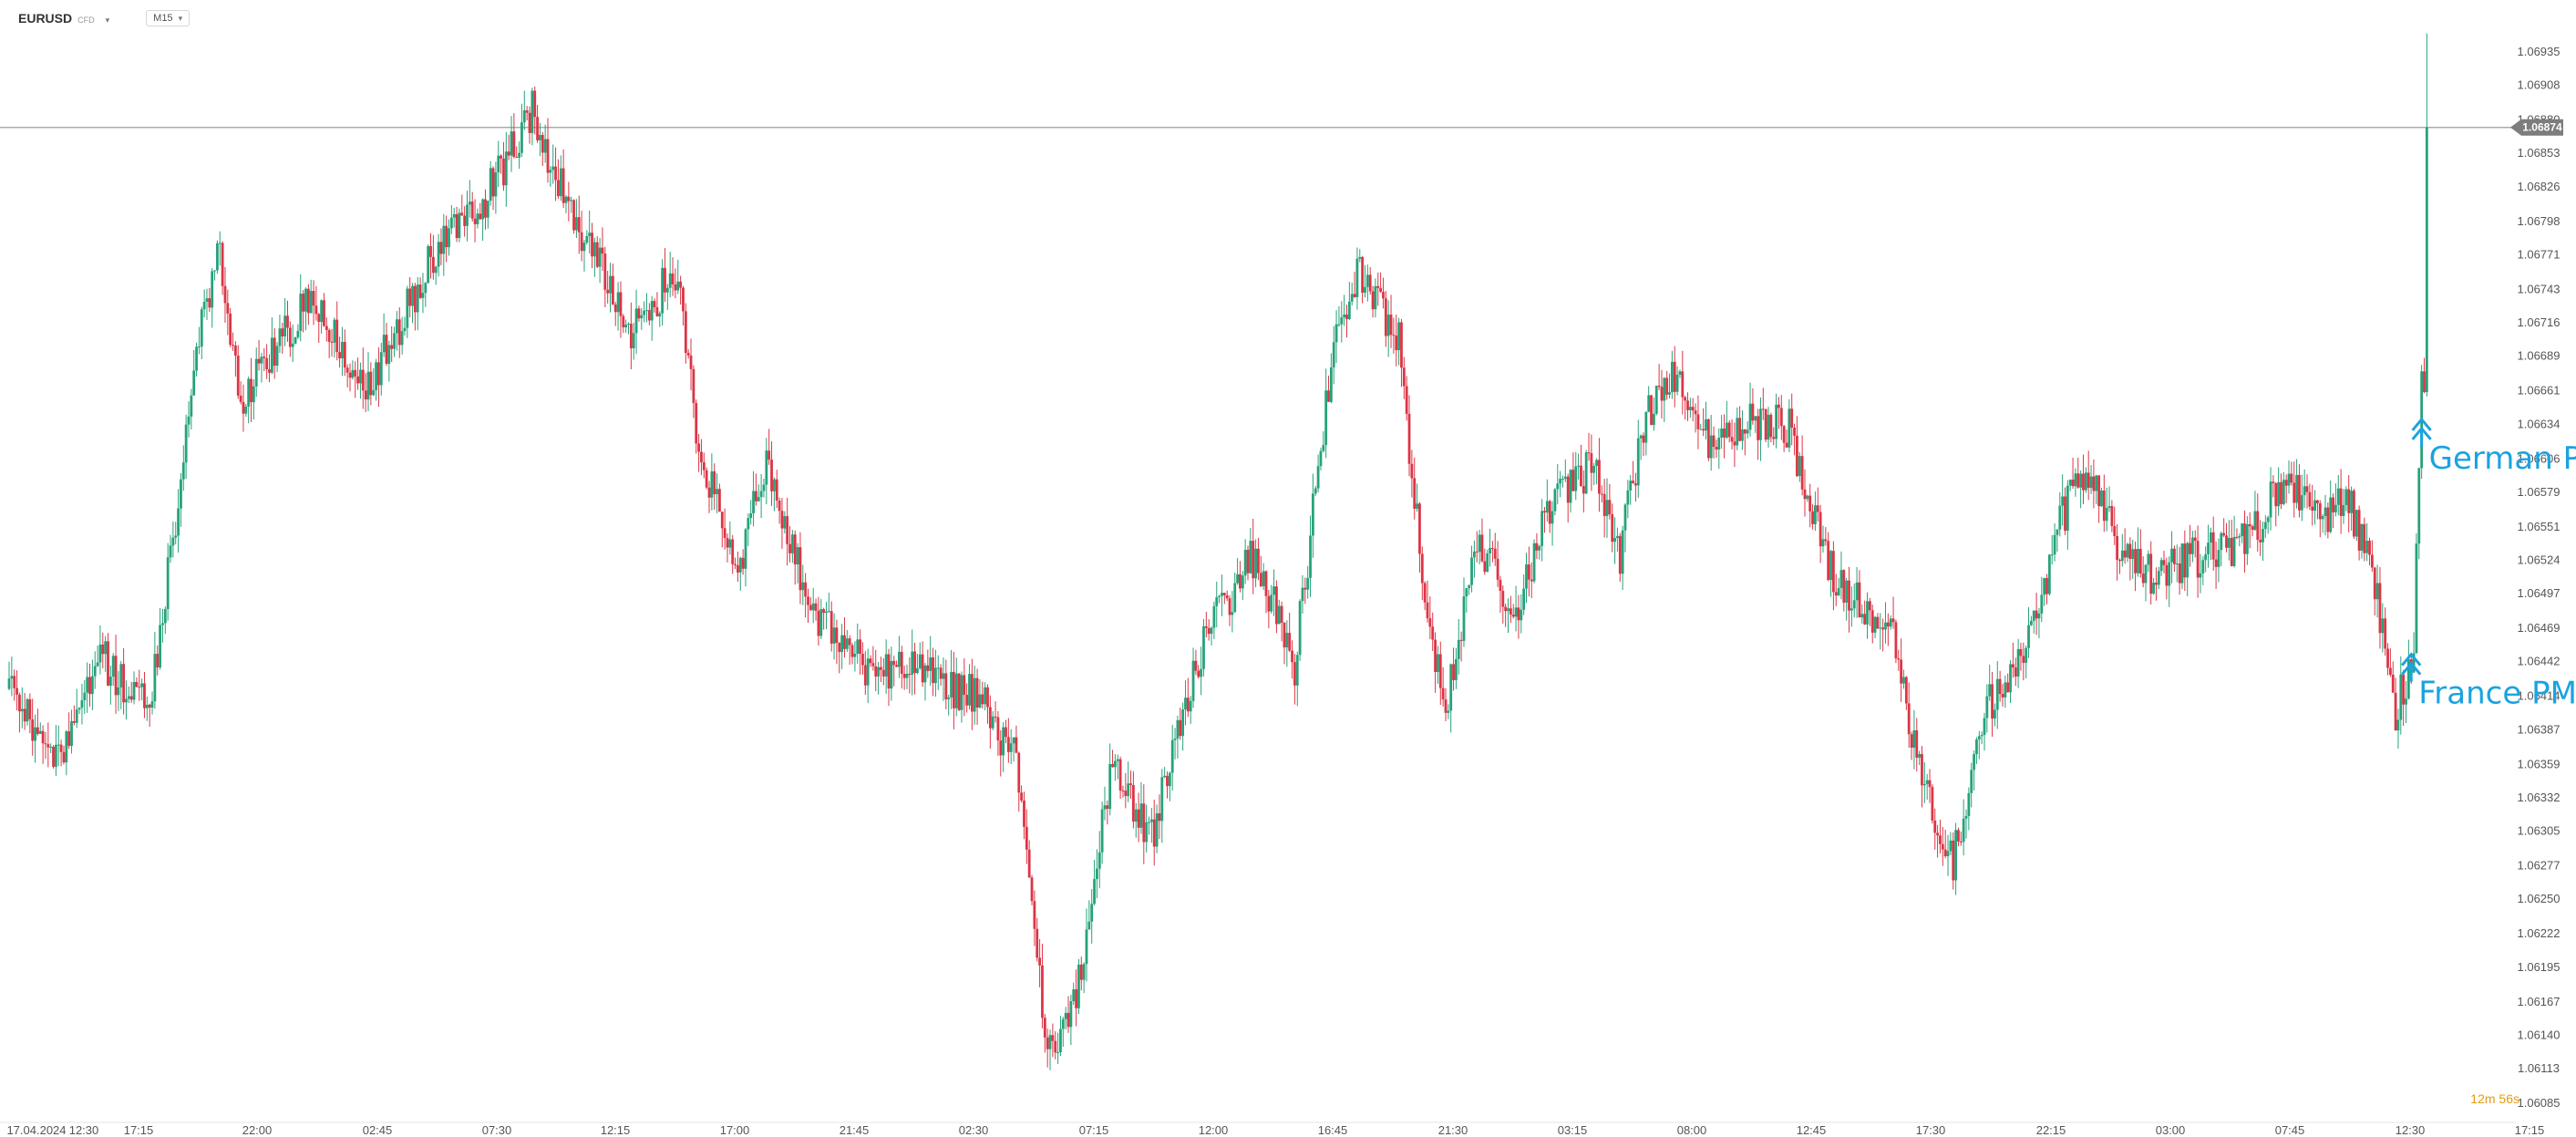  Describe the element at coordinates (1812, 1130) in the screenshot. I see `x-tick-label: 12:45` at that location.